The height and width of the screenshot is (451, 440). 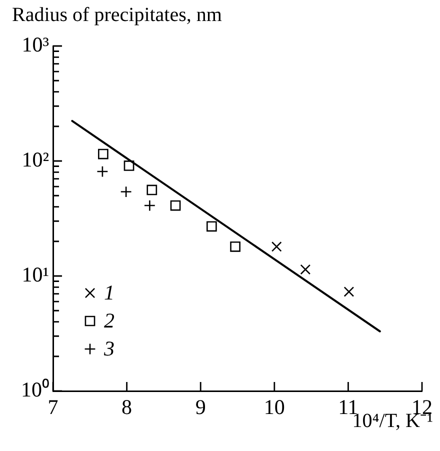 What do you see at coordinates (35, 274) in the screenshot?
I see `y-tick-label: 10¹` at bounding box center [35, 274].